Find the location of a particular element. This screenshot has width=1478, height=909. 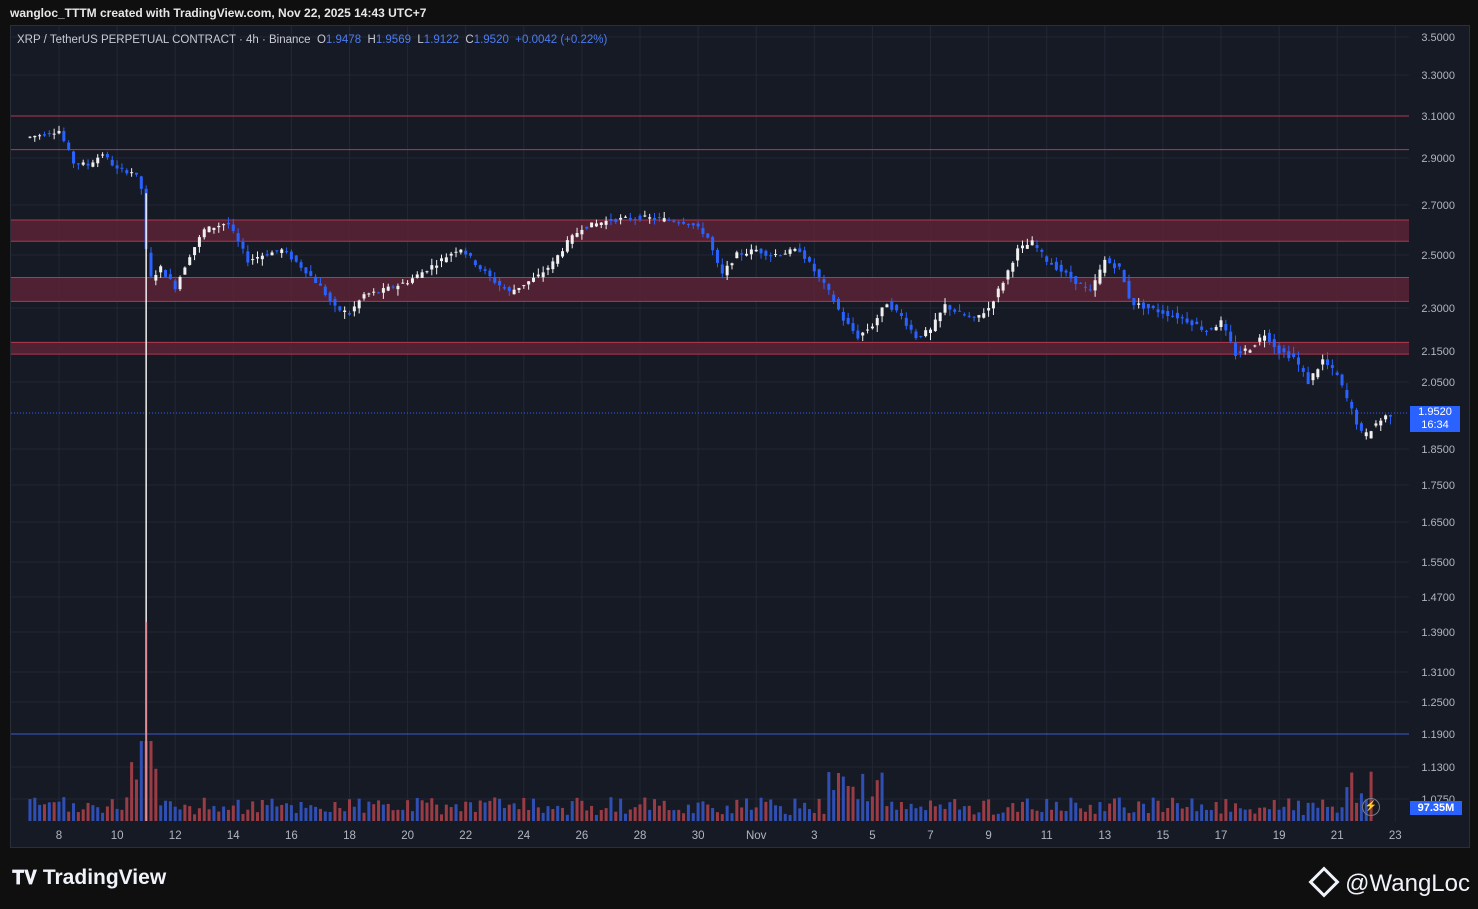

lightning-icon: ⚡ is located at coordinates (1371, 807).